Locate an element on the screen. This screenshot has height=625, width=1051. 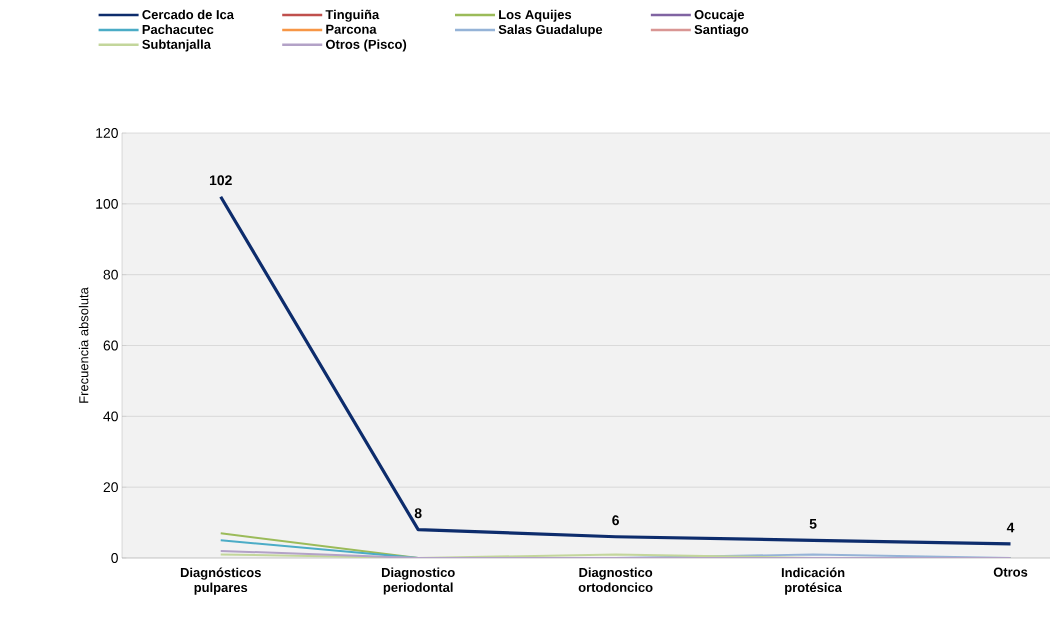
x-tick-label: Diagnósticos pulpares is located at coordinates (220, 581).